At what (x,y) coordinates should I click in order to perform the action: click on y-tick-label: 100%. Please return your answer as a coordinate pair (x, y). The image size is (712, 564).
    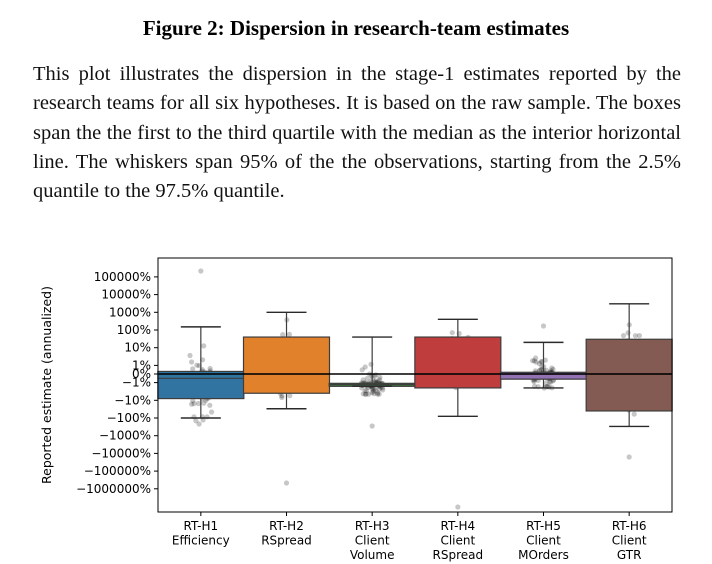
    Looking at the image, I should click on (134, 330).